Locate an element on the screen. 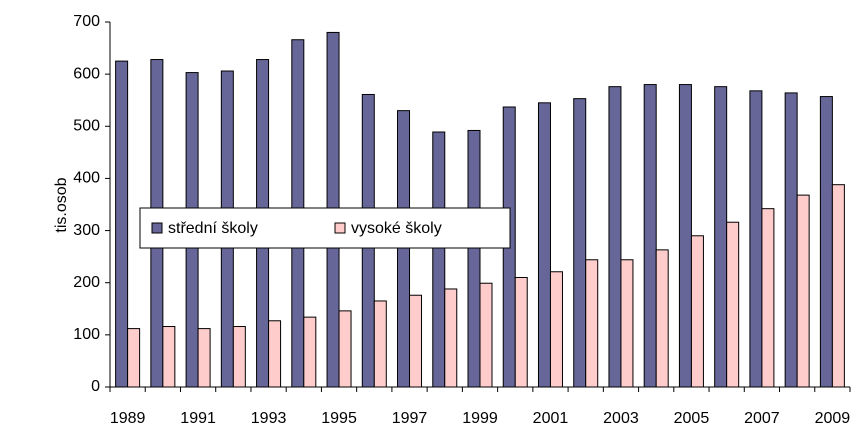 The height and width of the screenshot is (433, 858). x-tick-label: 2005 is located at coordinates (692, 418).